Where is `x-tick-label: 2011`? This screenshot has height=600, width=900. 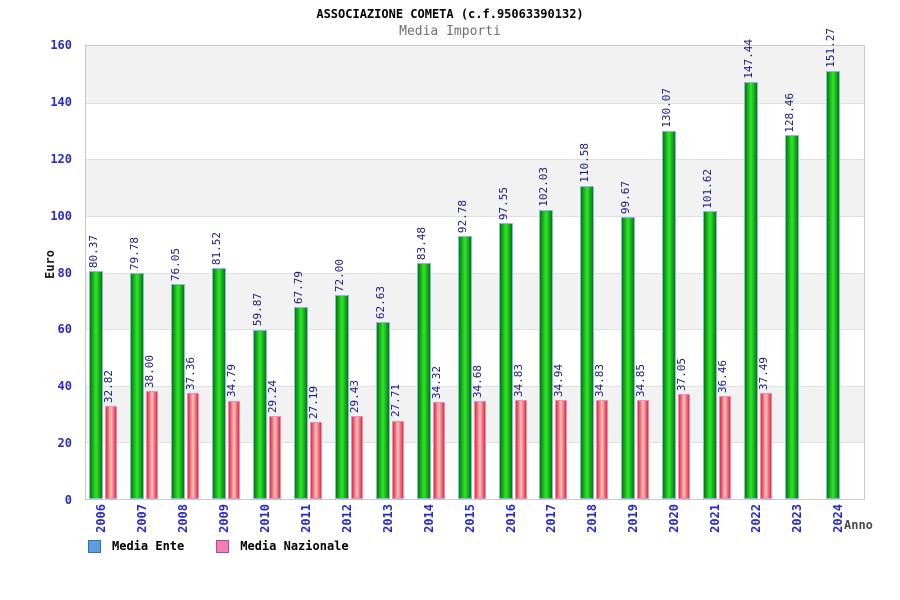 x-tick-label: 2011 is located at coordinates (305, 518).